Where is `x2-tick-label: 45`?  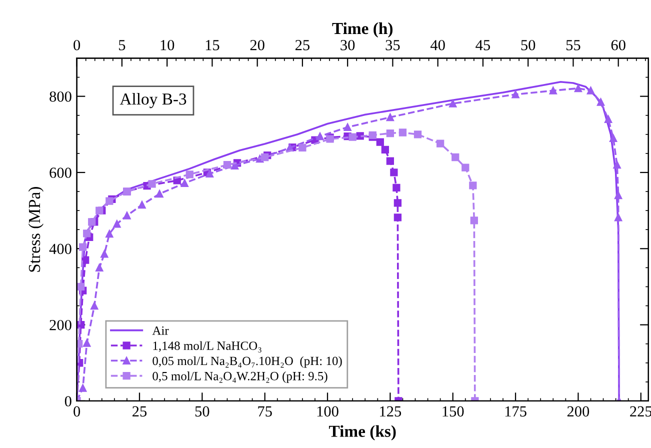 x2-tick-label: 45 is located at coordinates (483, 45).